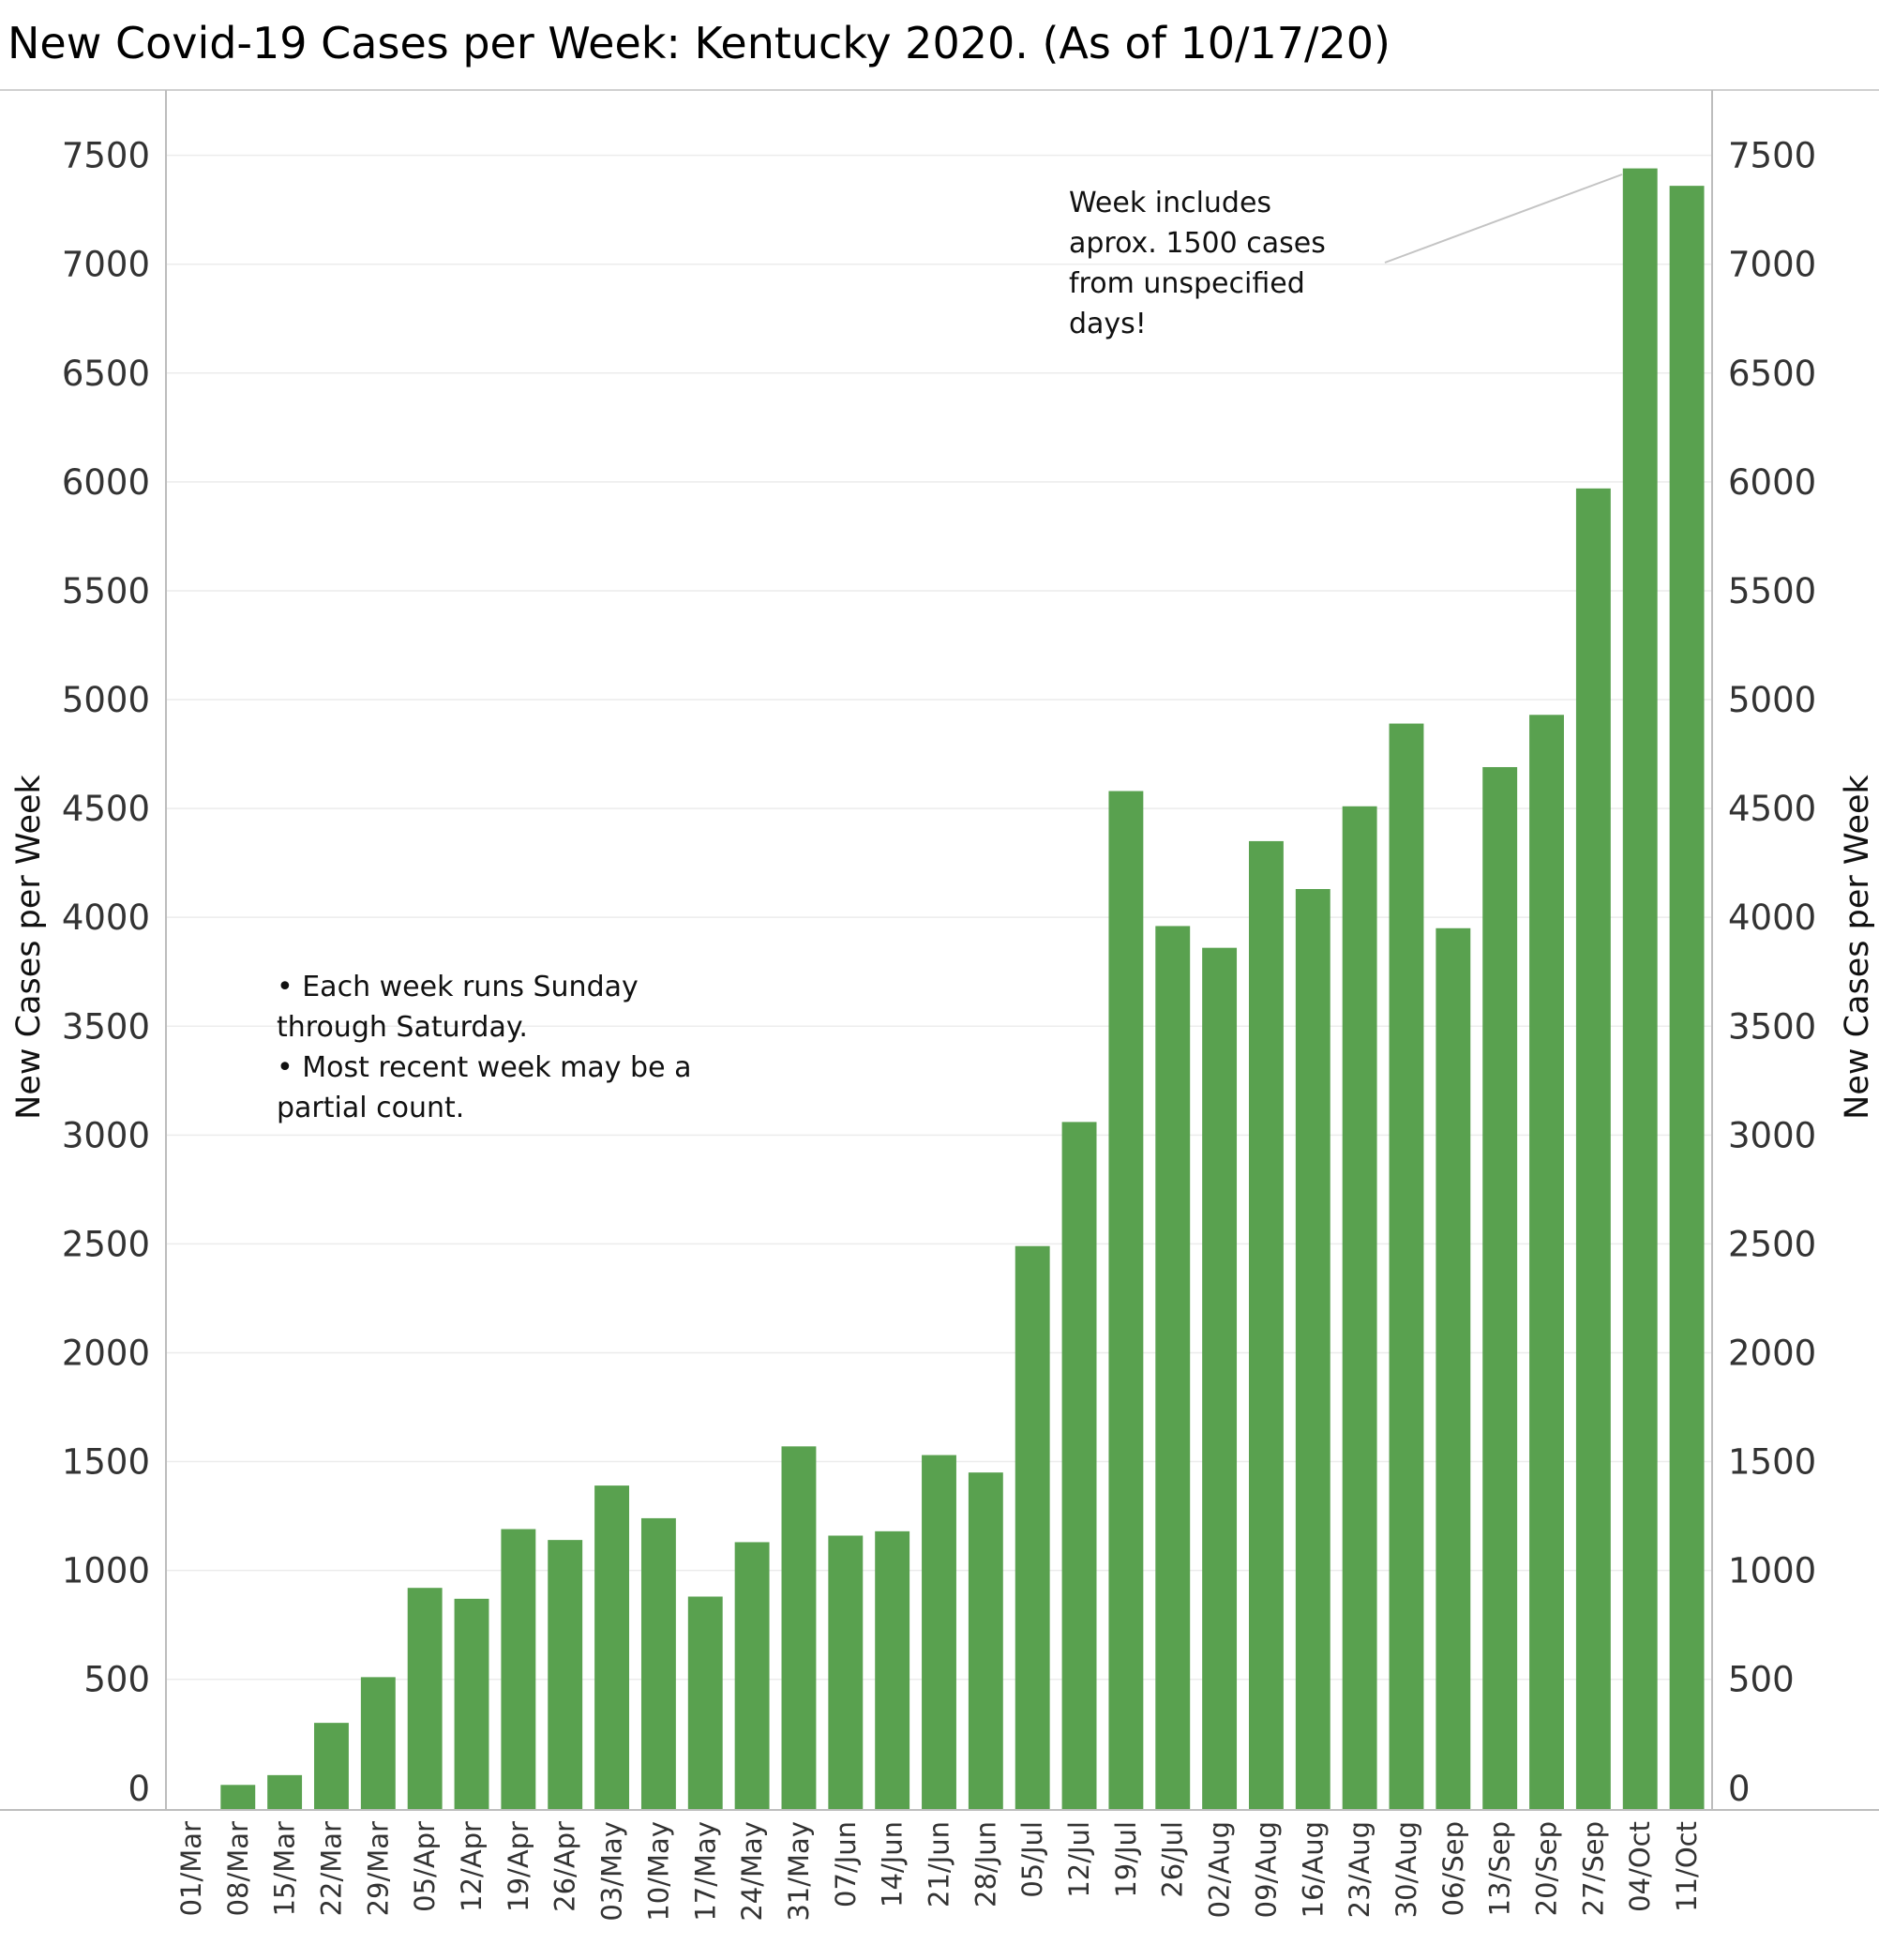 The image size is (1879, 1960). What do you see at coordinates (986, 1864) in the screenshot?
I see `x-tick-label: 28/Jun` at bounding box center [986, 1864].